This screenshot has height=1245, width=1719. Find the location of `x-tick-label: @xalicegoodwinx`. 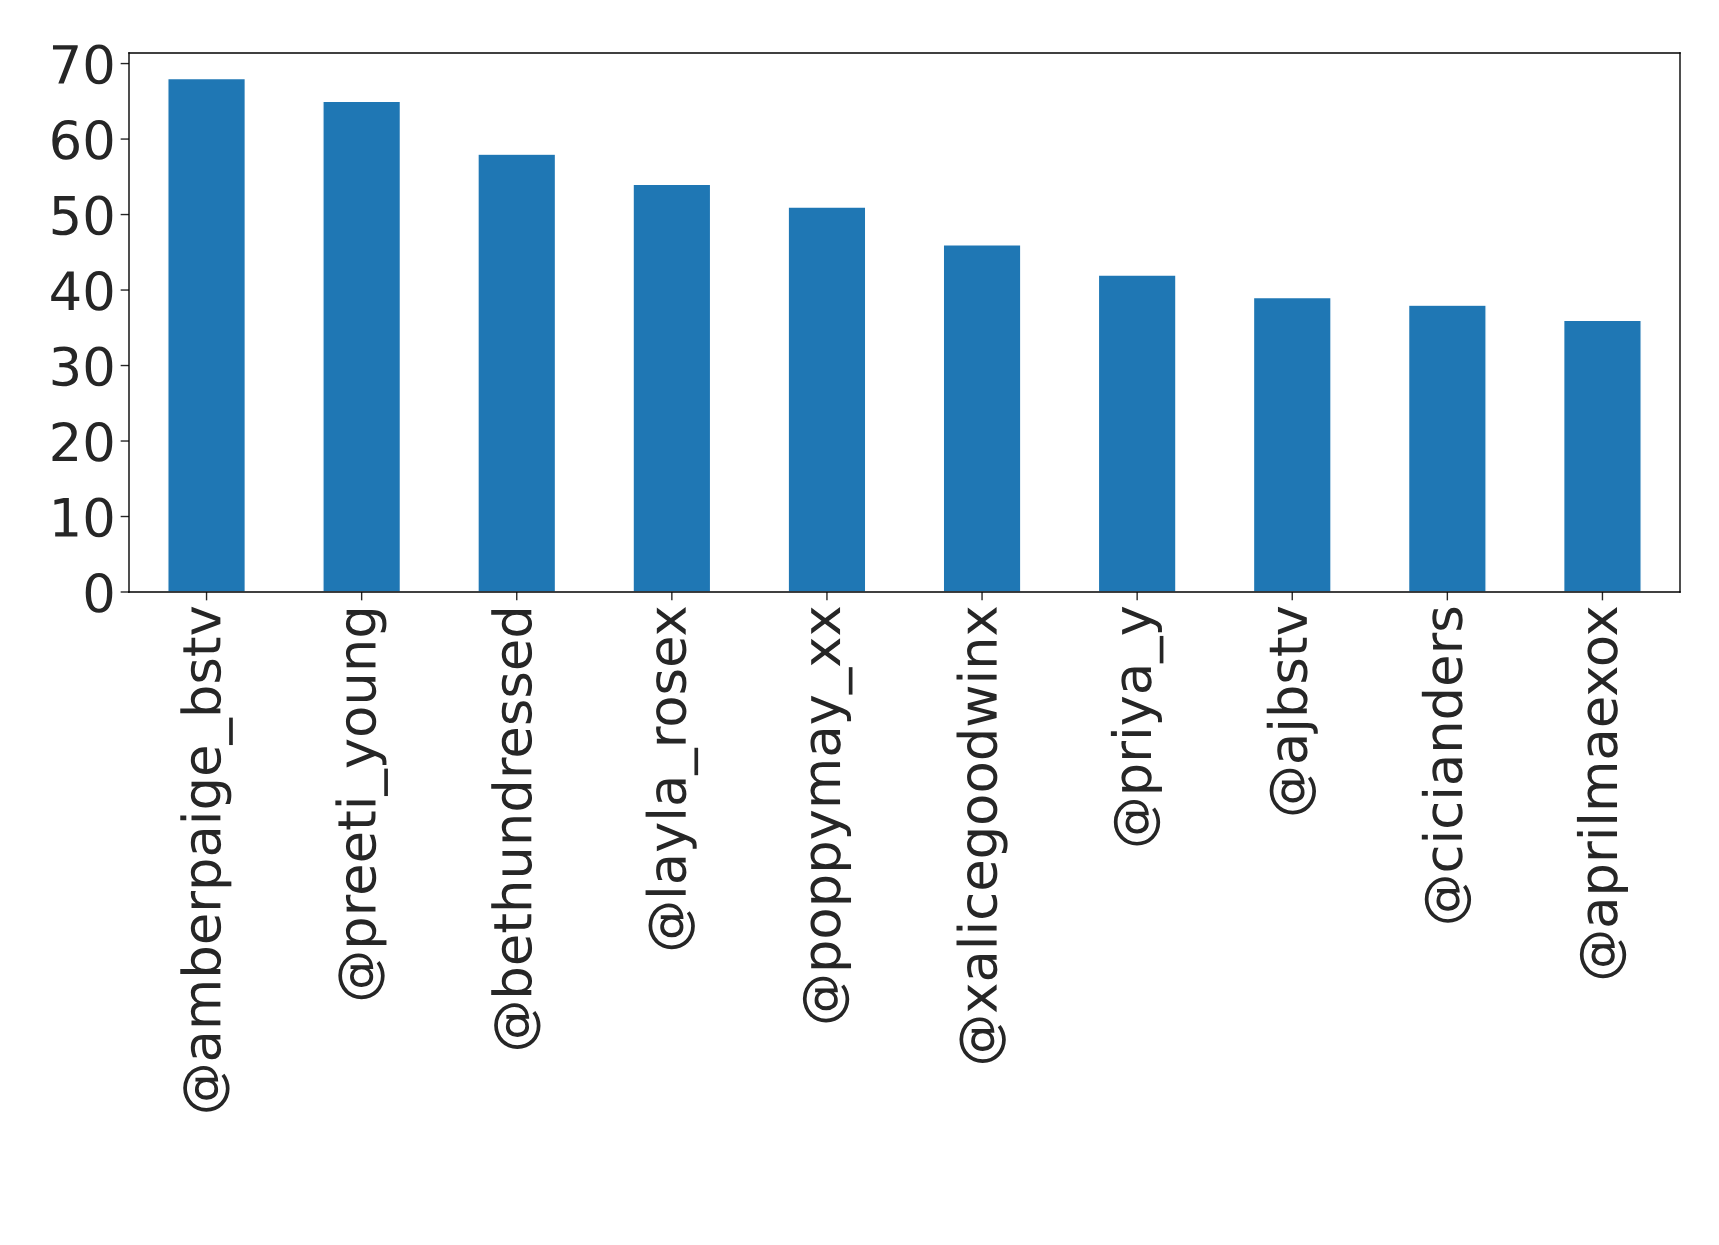

x-tick-label: @xalicegoodwinx is located at coordinates (982, 834).